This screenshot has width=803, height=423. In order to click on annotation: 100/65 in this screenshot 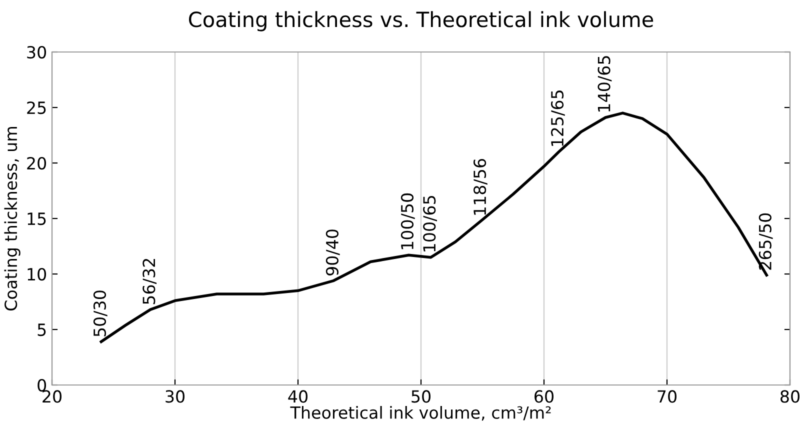, I will do `click(430, 224)`.